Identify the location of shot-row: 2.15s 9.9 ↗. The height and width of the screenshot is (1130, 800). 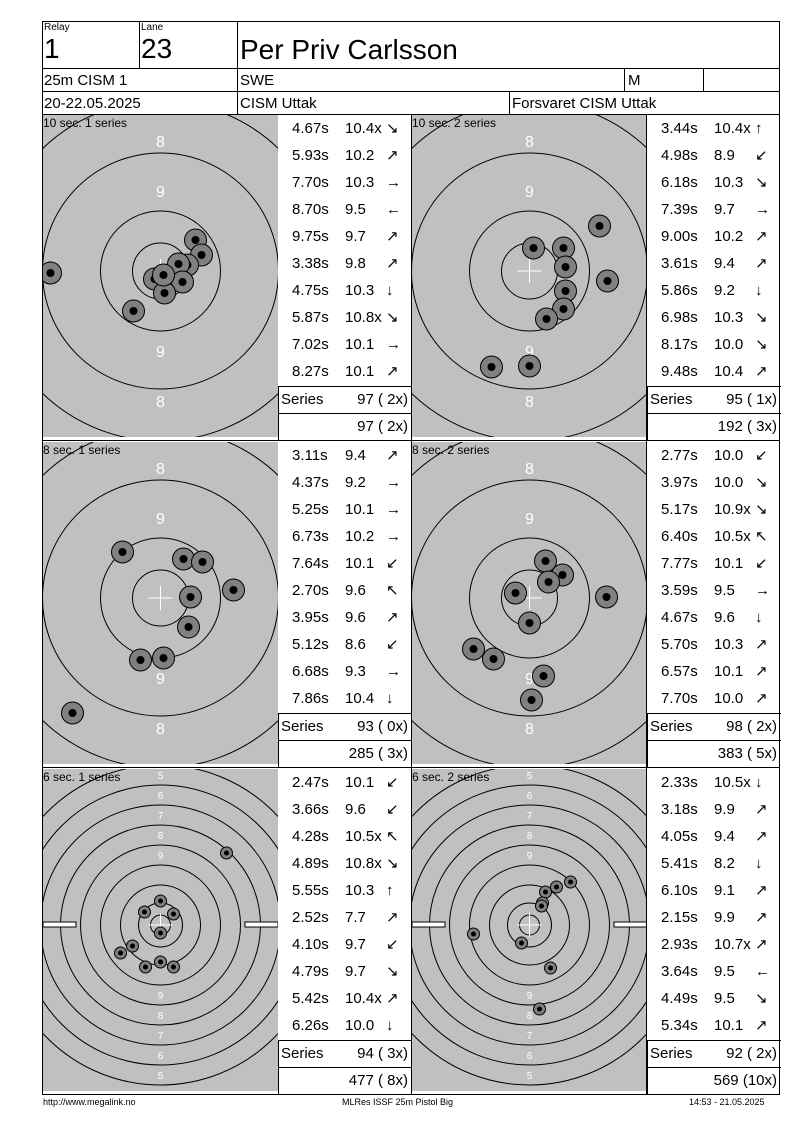
(713, 917).